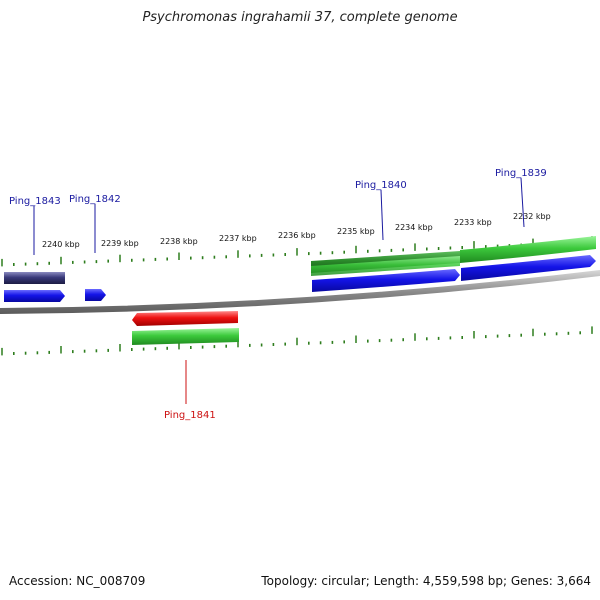 This screenshot has width=600, height=600. Describe the element at coordinates (179, 241) in the screenshot. I see `kbp-label: 2238 kbp` at that location.